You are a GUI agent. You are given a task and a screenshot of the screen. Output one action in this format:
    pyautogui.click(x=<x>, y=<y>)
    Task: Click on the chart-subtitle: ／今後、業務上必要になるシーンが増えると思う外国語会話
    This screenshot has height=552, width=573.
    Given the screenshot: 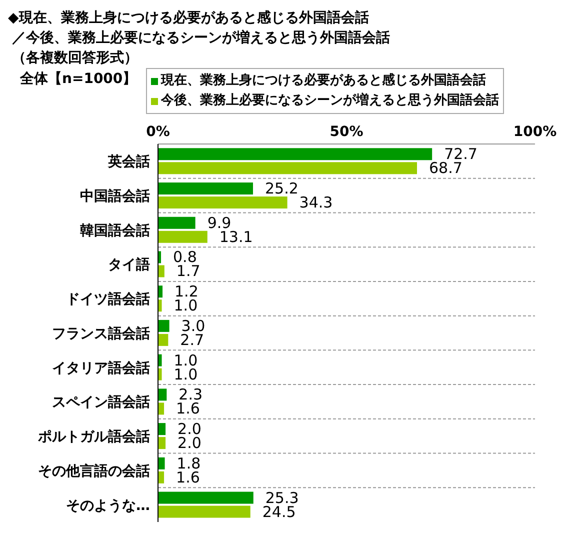 What is the action you would take?
    pyautogui.click(x=201, y=38)
    